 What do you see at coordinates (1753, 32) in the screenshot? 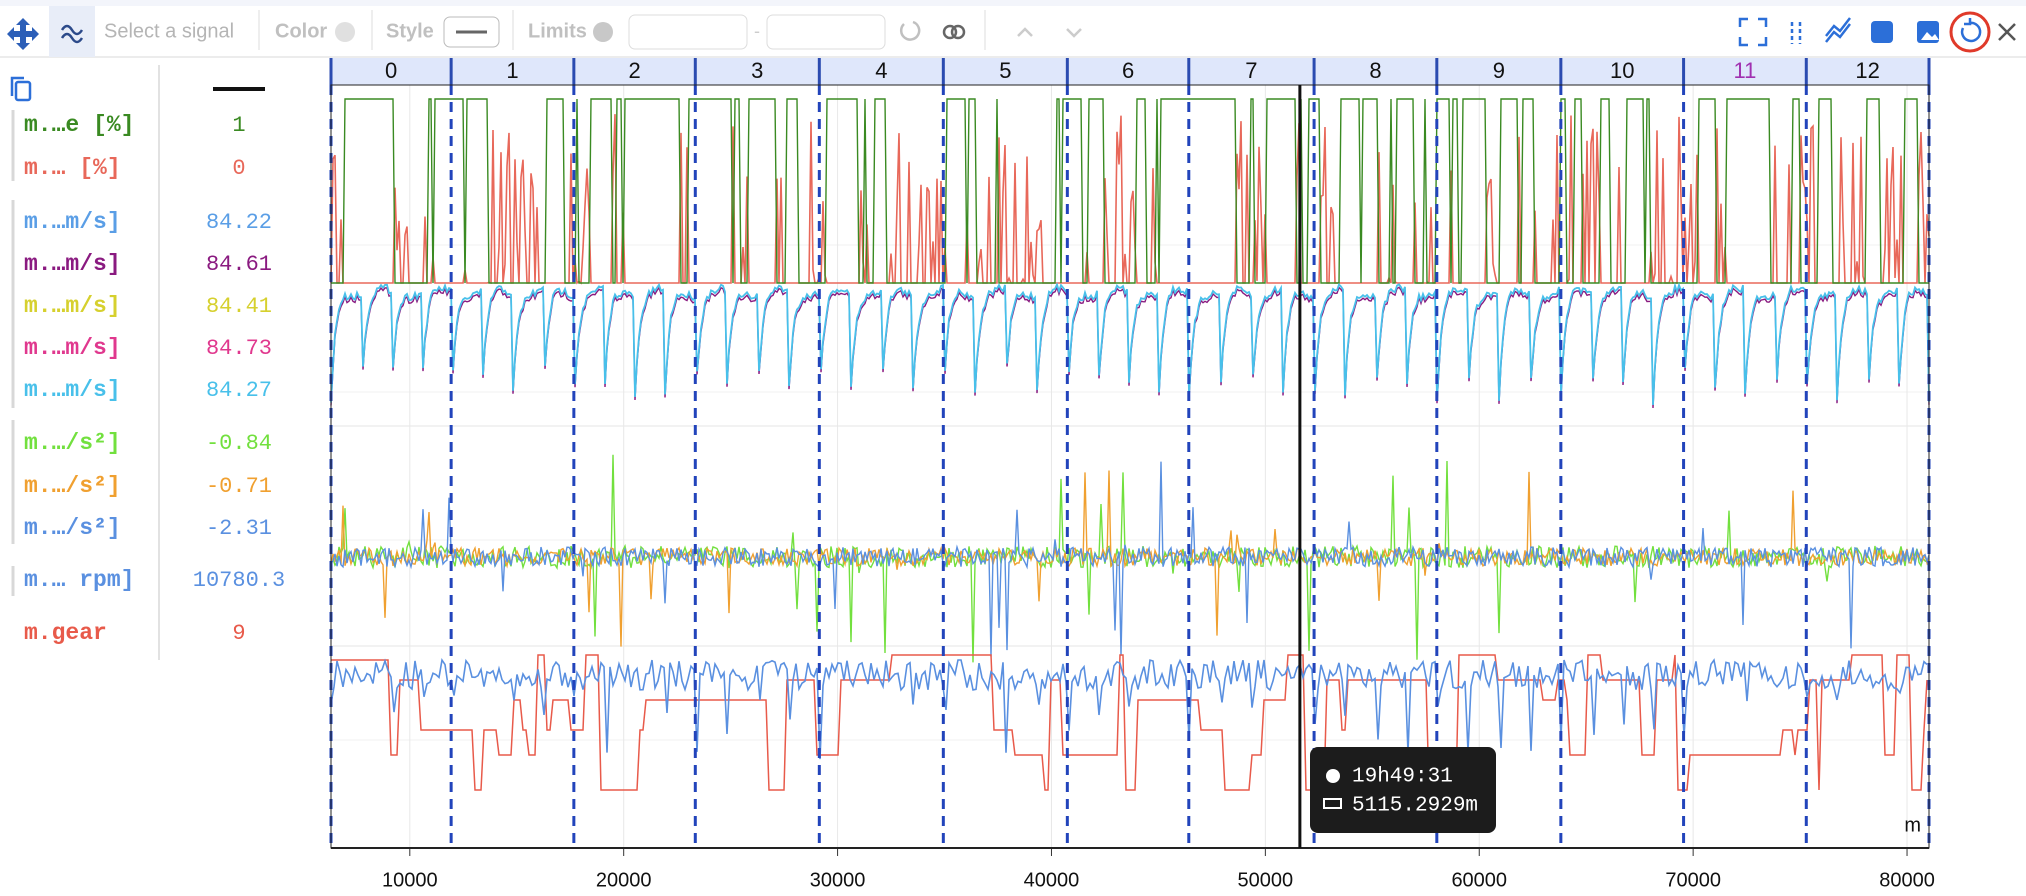
I see `fullscreen-button` at bounding box center [1753, 32].